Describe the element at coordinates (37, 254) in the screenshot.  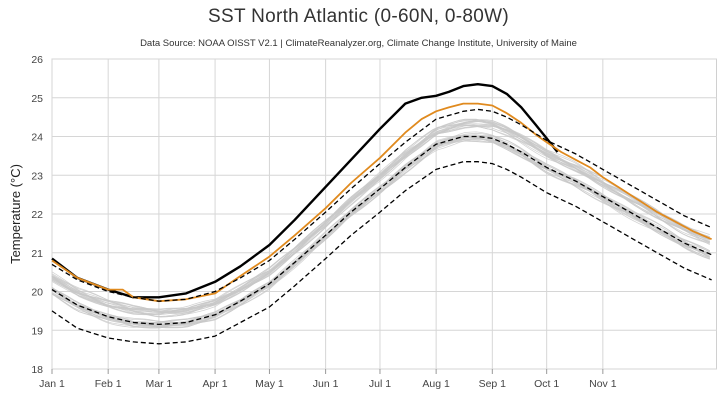
I see `y-tick-label: 21` at that location.